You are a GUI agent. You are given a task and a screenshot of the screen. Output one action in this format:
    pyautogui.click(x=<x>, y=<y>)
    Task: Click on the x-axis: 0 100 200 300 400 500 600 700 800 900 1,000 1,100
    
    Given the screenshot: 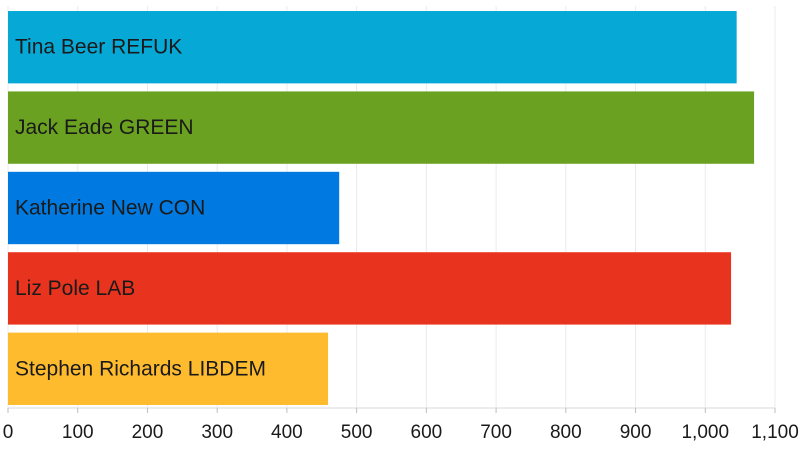 What is the action you would take?
    pyautogui.click(x=401, y=425)
    